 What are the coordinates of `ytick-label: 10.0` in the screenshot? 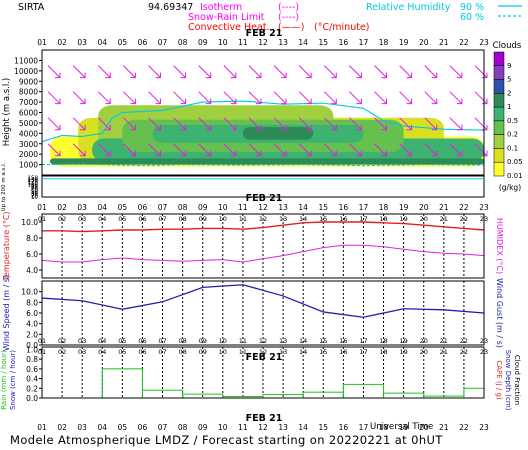 It's located at (29, 292).